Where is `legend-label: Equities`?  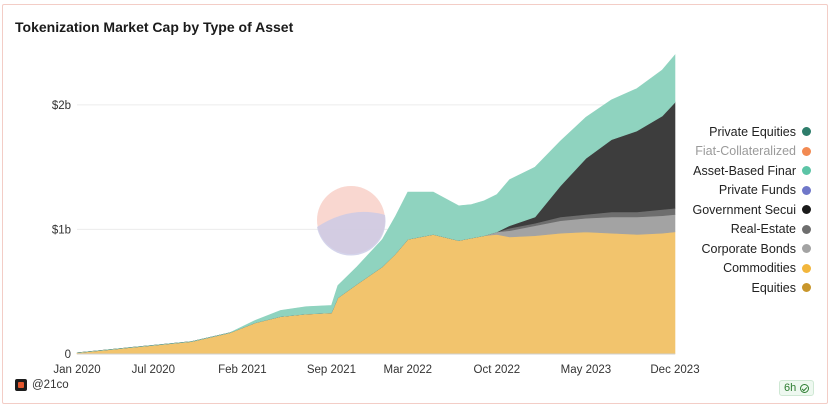 legend-label: Equities is located at coordinates (773, 287).